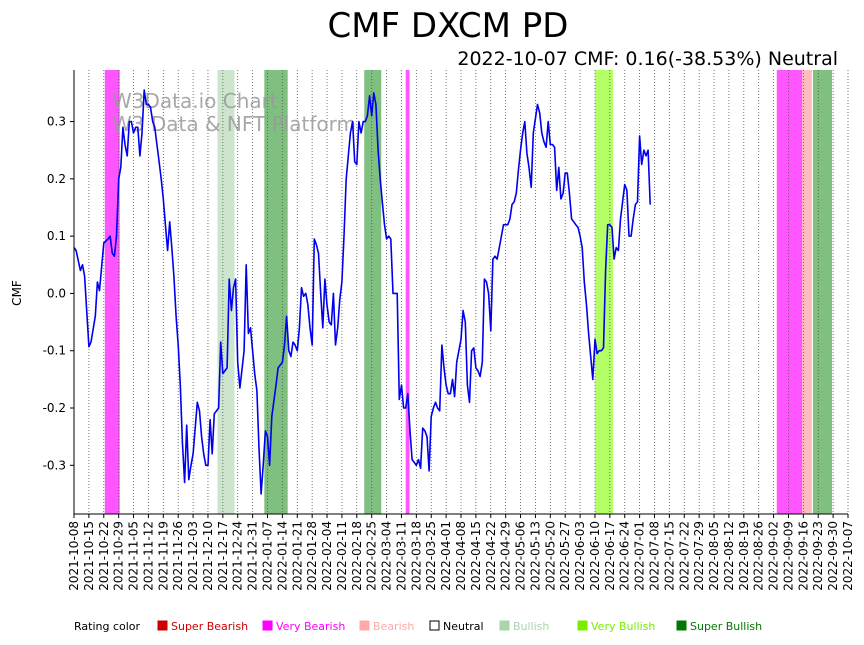 Image resolution: width=864 pixels, height=645 pixels. I want to click on y-tick-label: 0.3, so click(56, 122).